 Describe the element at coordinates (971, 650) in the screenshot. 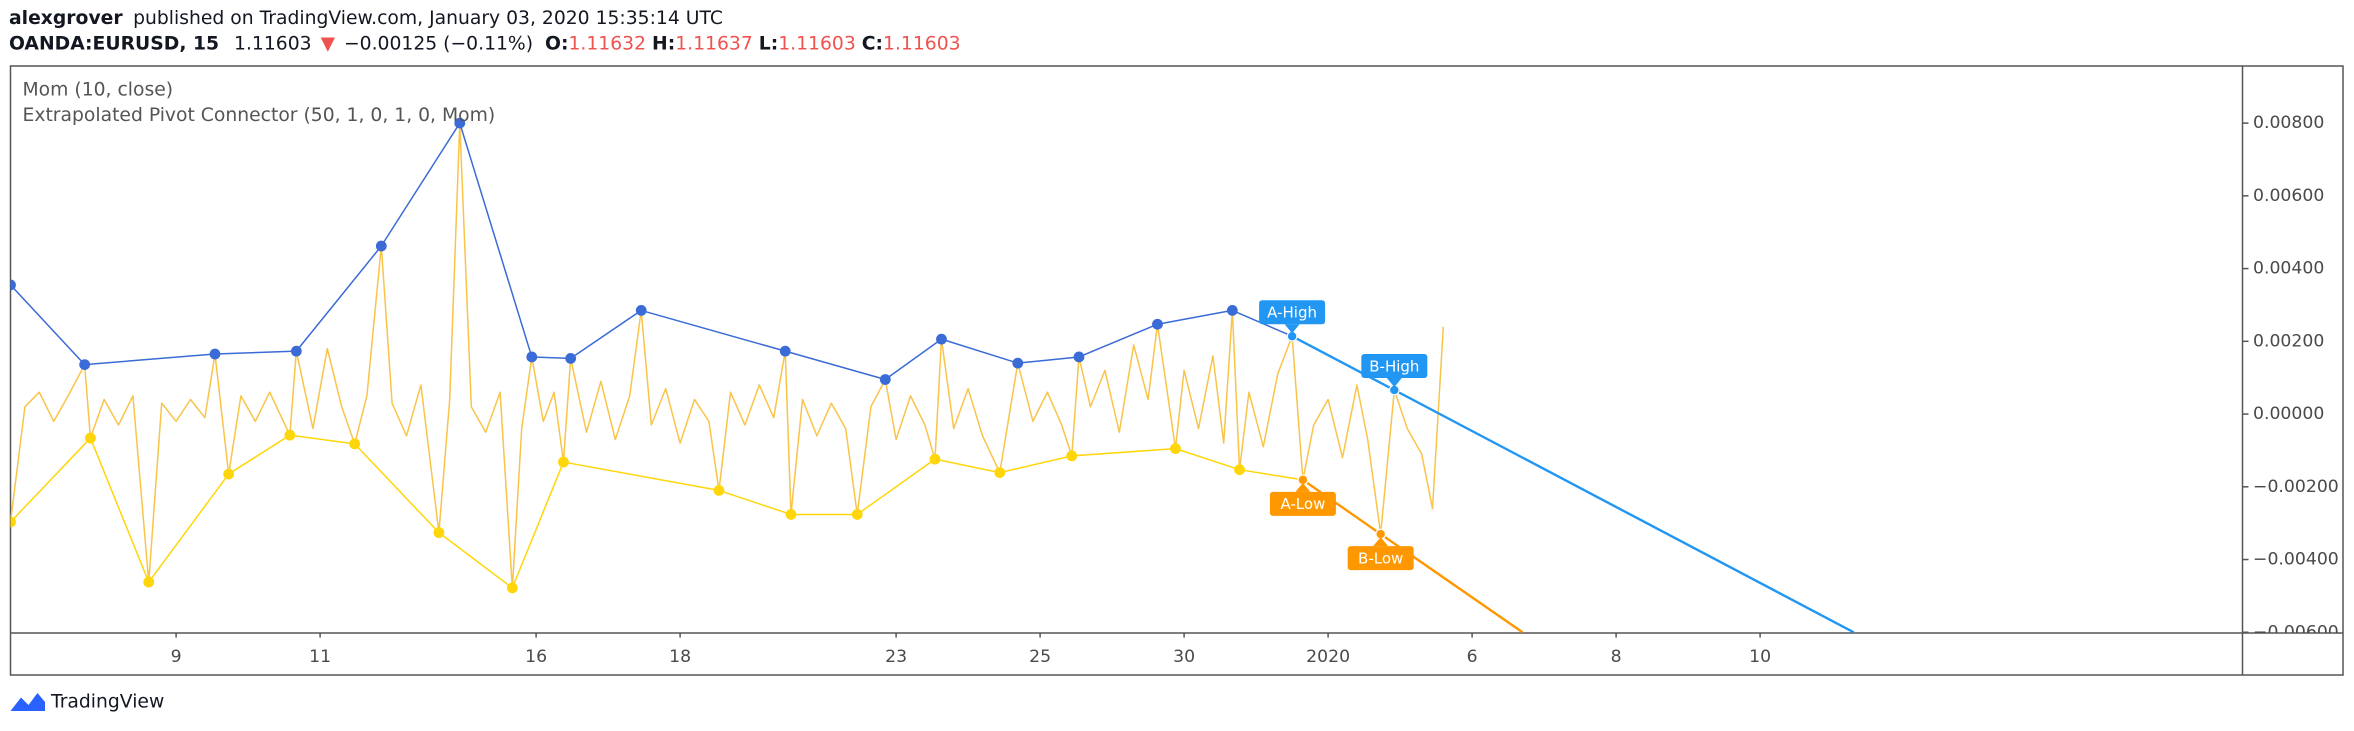

I see `time-axis: 9 11 16 18 23 25 30 2020 6 8 10` at that location.